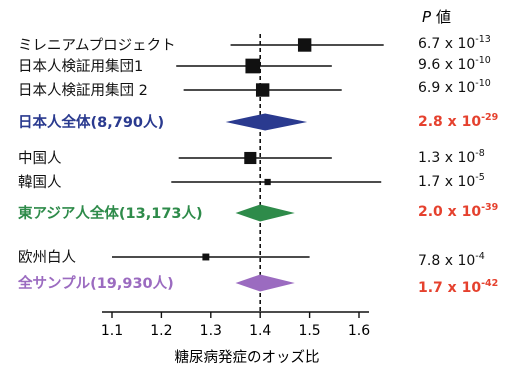 This screenshot has width=505, height=371. Describe the element at coordinates (260, 331) in the screenshot. I see `x-tick-label: 1.4` at that location.